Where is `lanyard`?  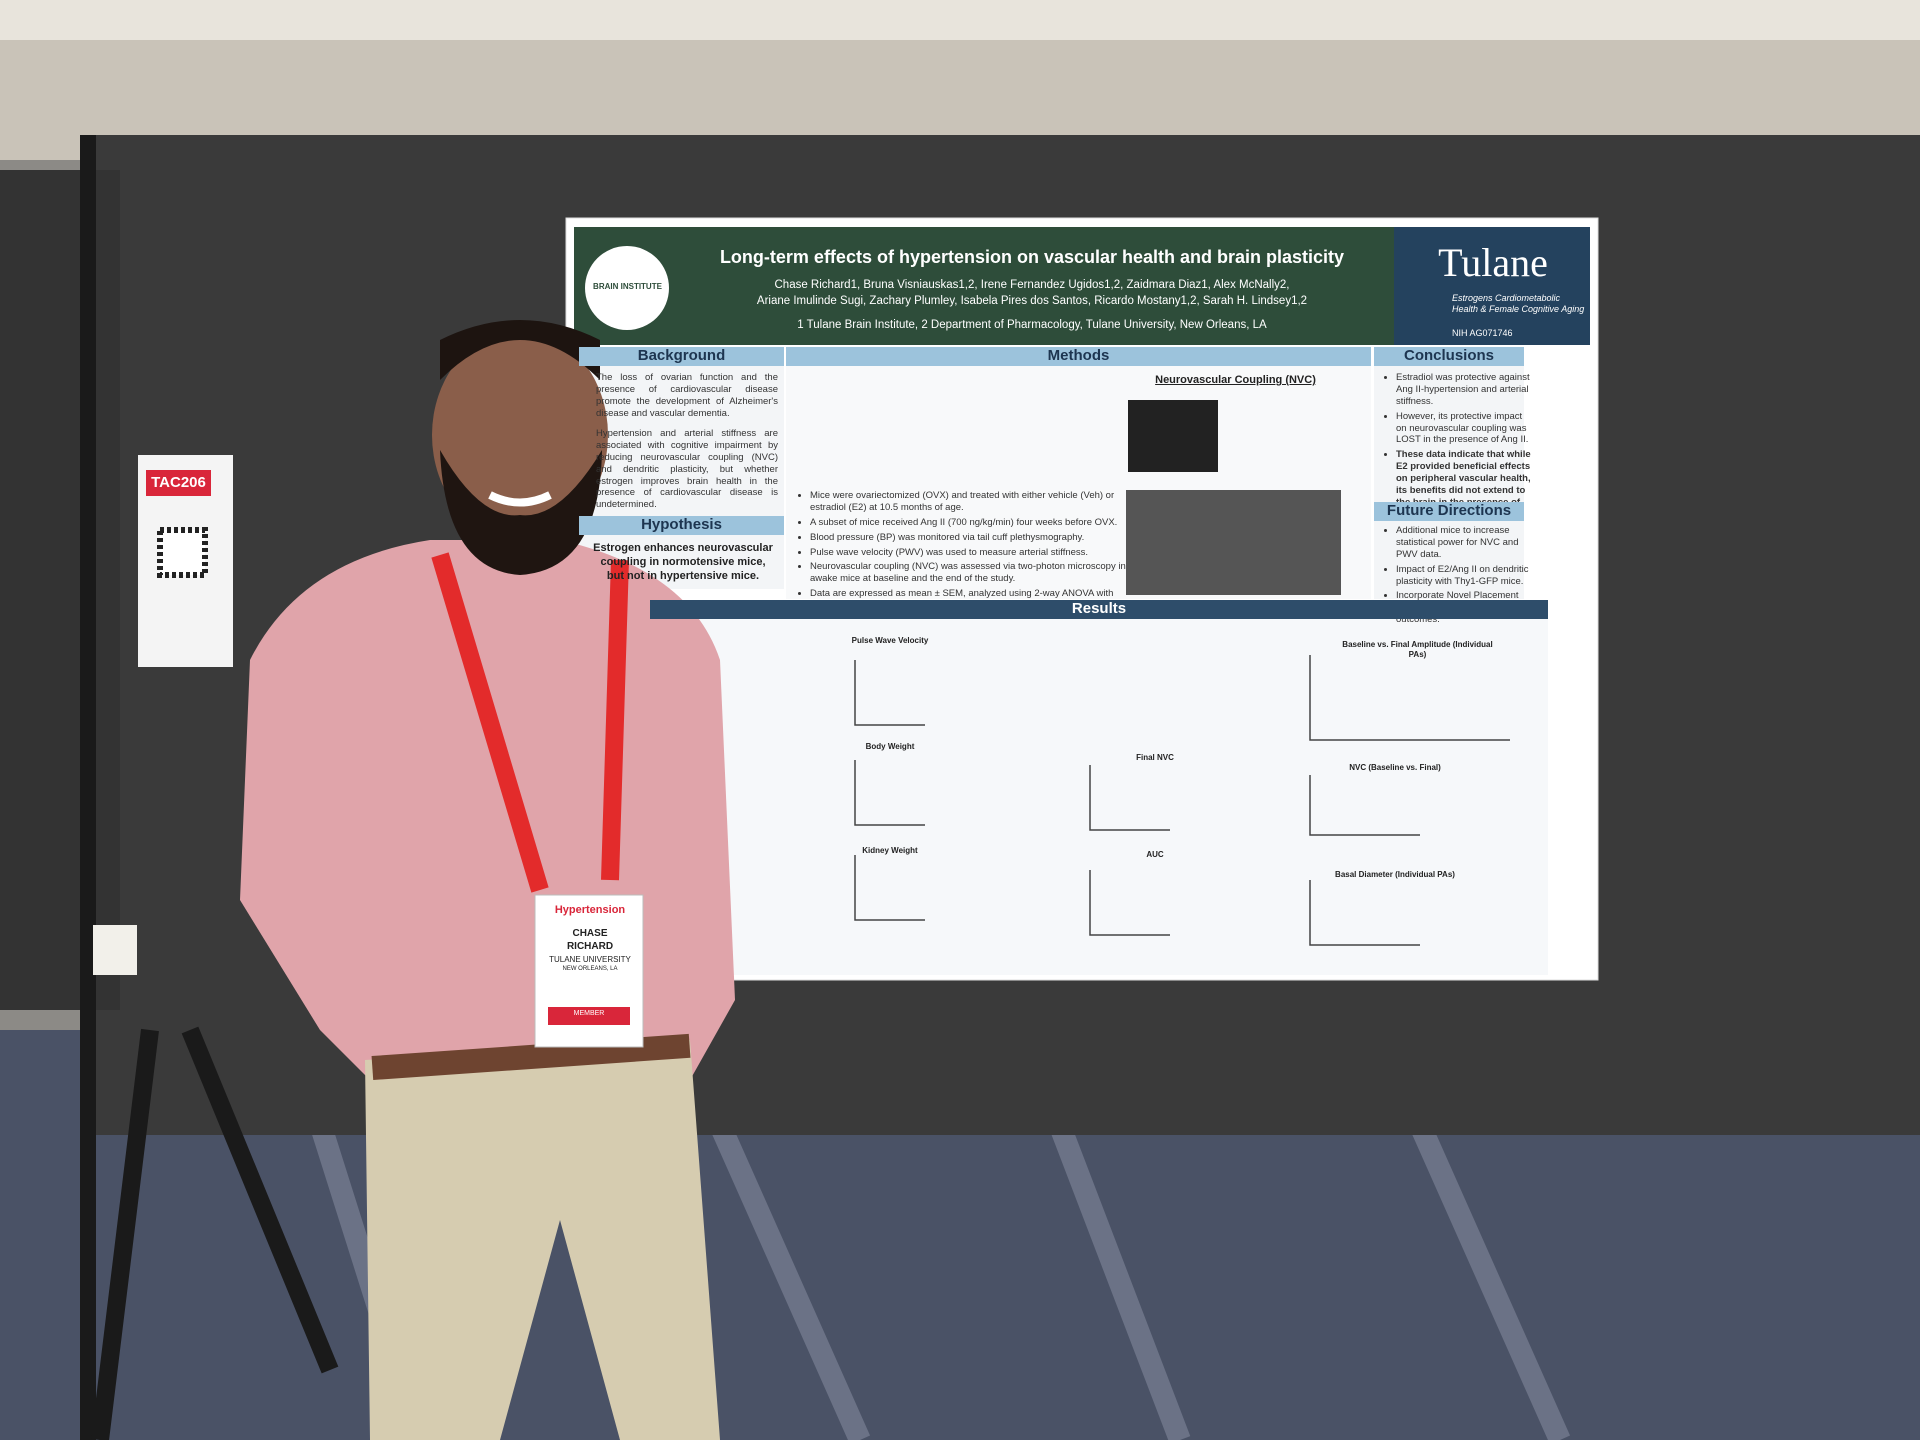 lanyard is located at coordinates (530, 722).